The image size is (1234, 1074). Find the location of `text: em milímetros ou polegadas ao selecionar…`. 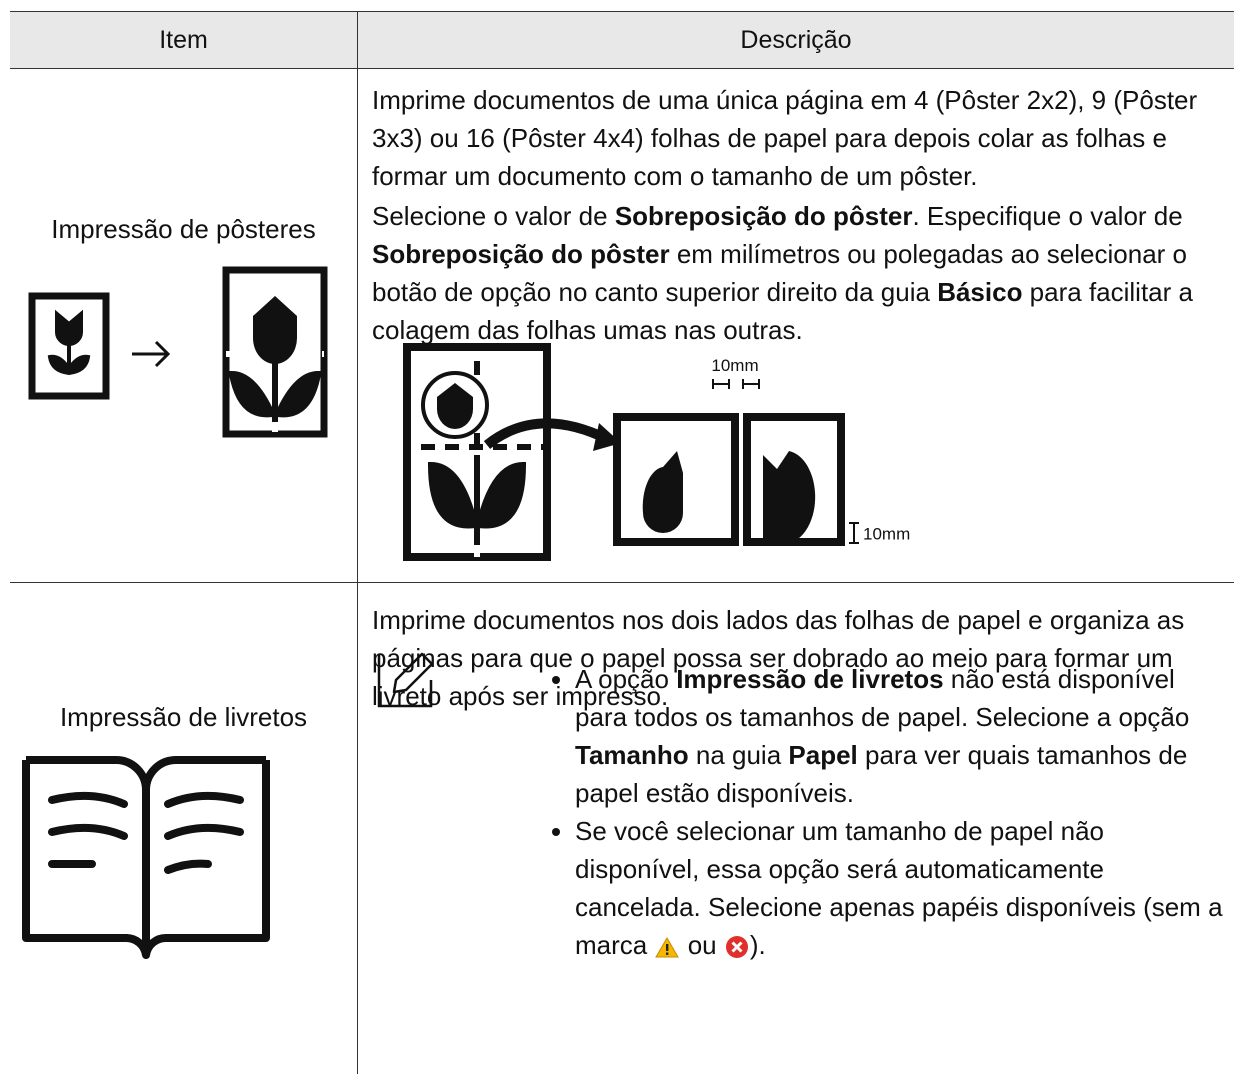

text: em milímetros ou polegadas ao selecionar… is located at coordinates (779, 273).